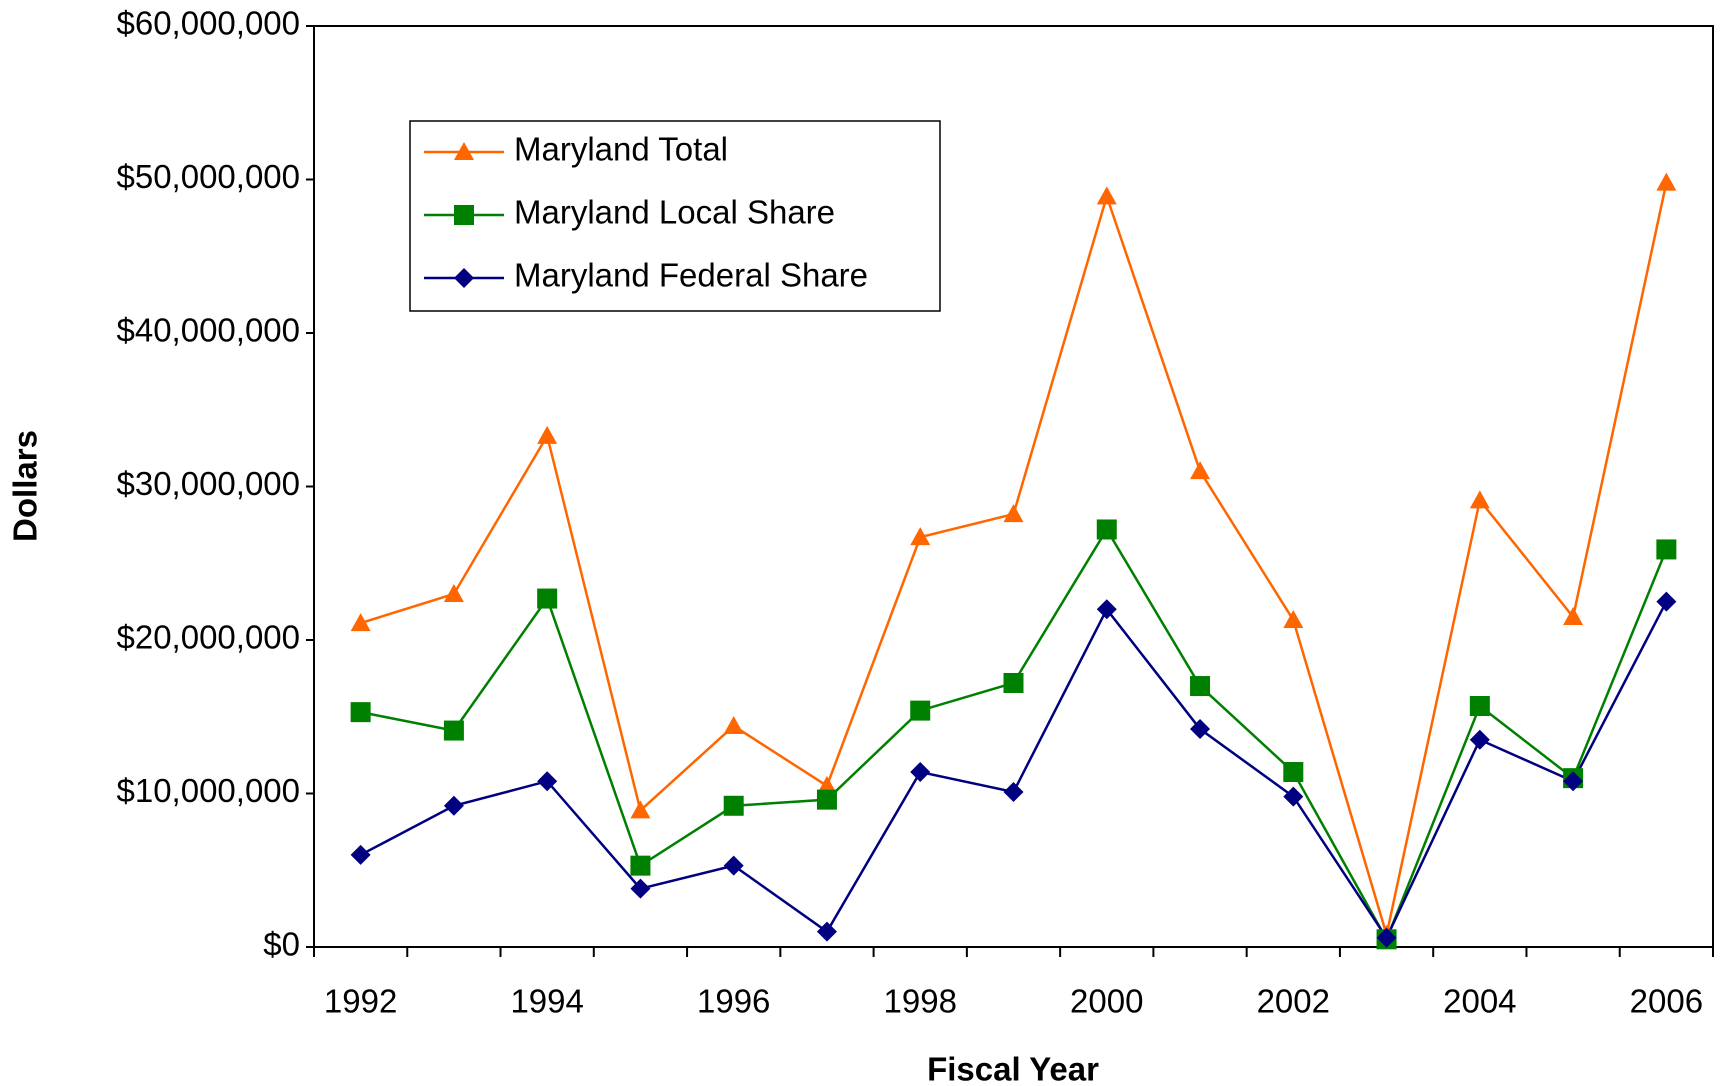 The height and width of the screenshot is (1086, 1723). Describe the element at coordinates (1666, 1001) in the screenshot. I see `x-tick-label: 2006` at that location.